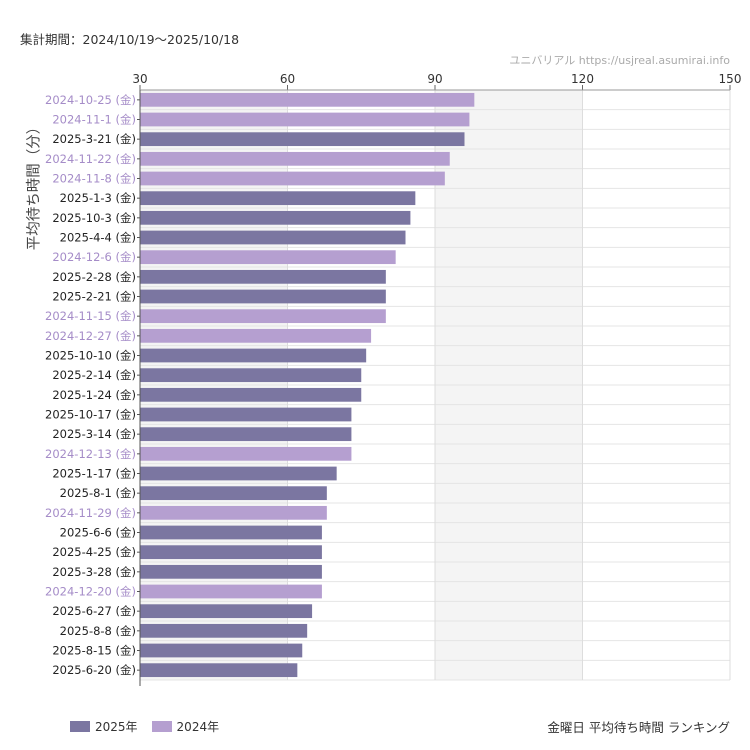  Describe the element at coordinates (94, 434) in the screenshot. I see `category-label: 2025-3-14 (金)` at that location.